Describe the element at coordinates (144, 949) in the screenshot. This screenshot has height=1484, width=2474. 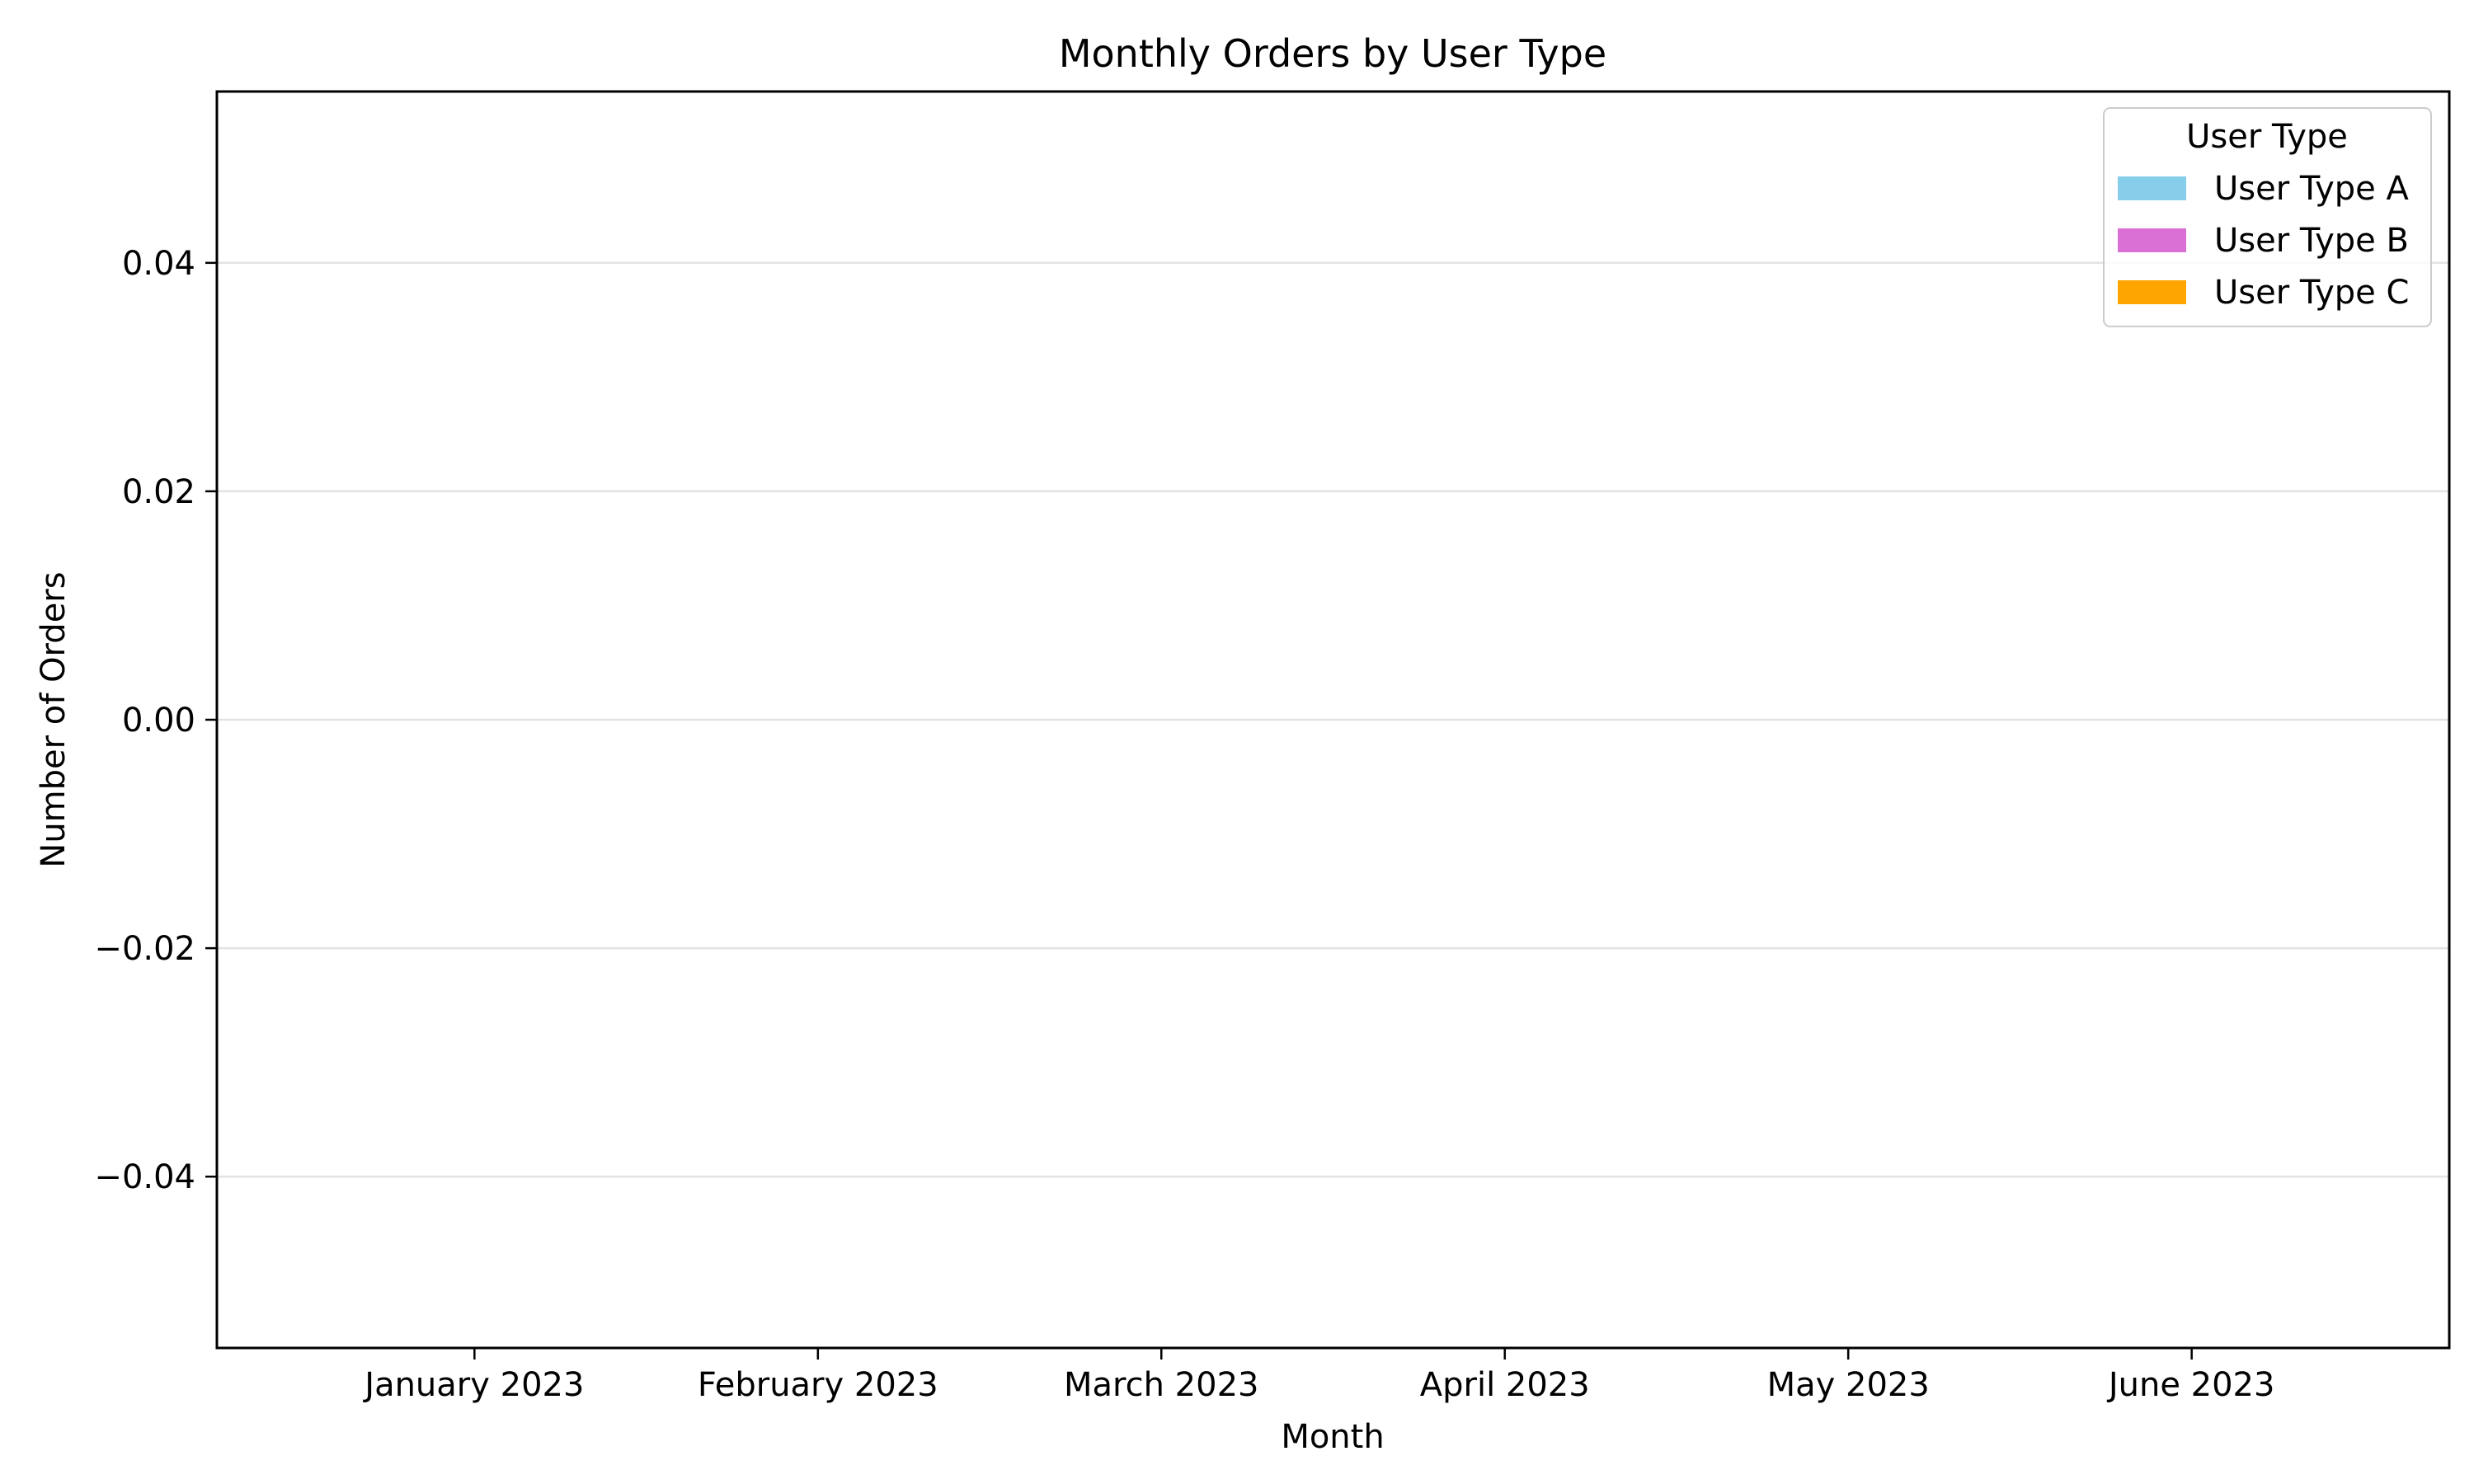
I see `y-tick-label: −0.02` at that location.